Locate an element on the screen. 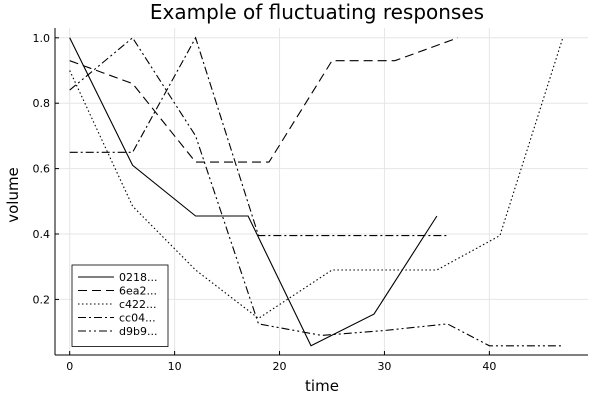 The height and width of the screenshot is (400, 600). chart-title: Example of fluctuating responses is located at coordinates (317, 12).